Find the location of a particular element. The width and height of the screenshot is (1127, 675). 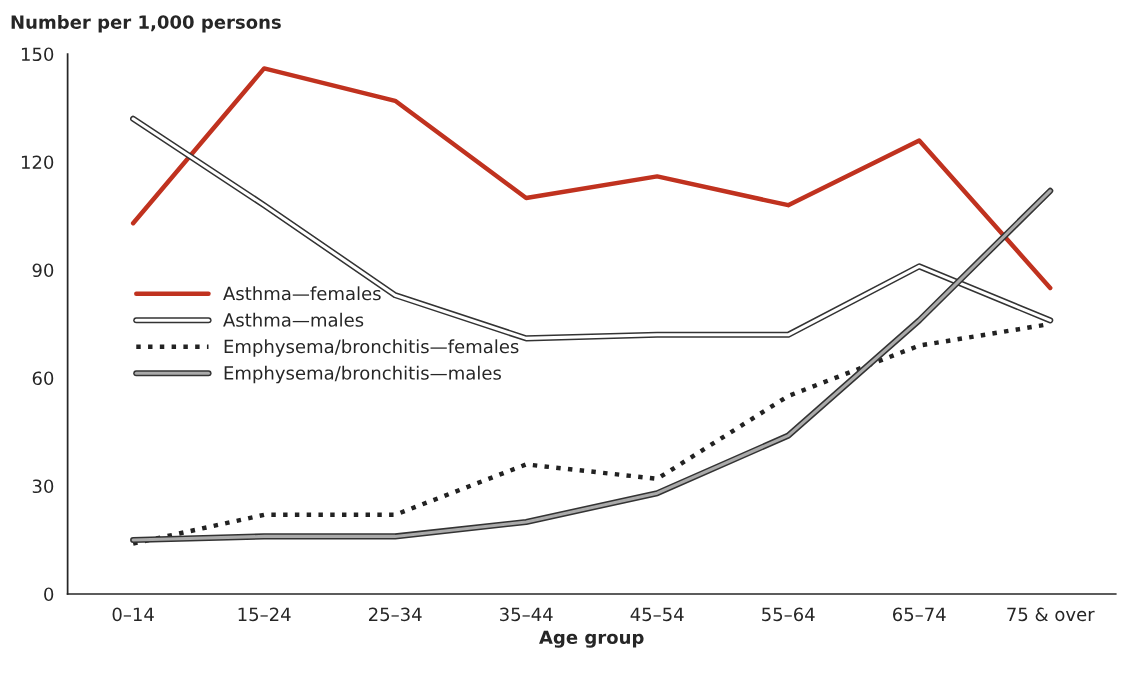

legend-label: Emphysema/bronchitis—males is located at coordinates (362, 374).